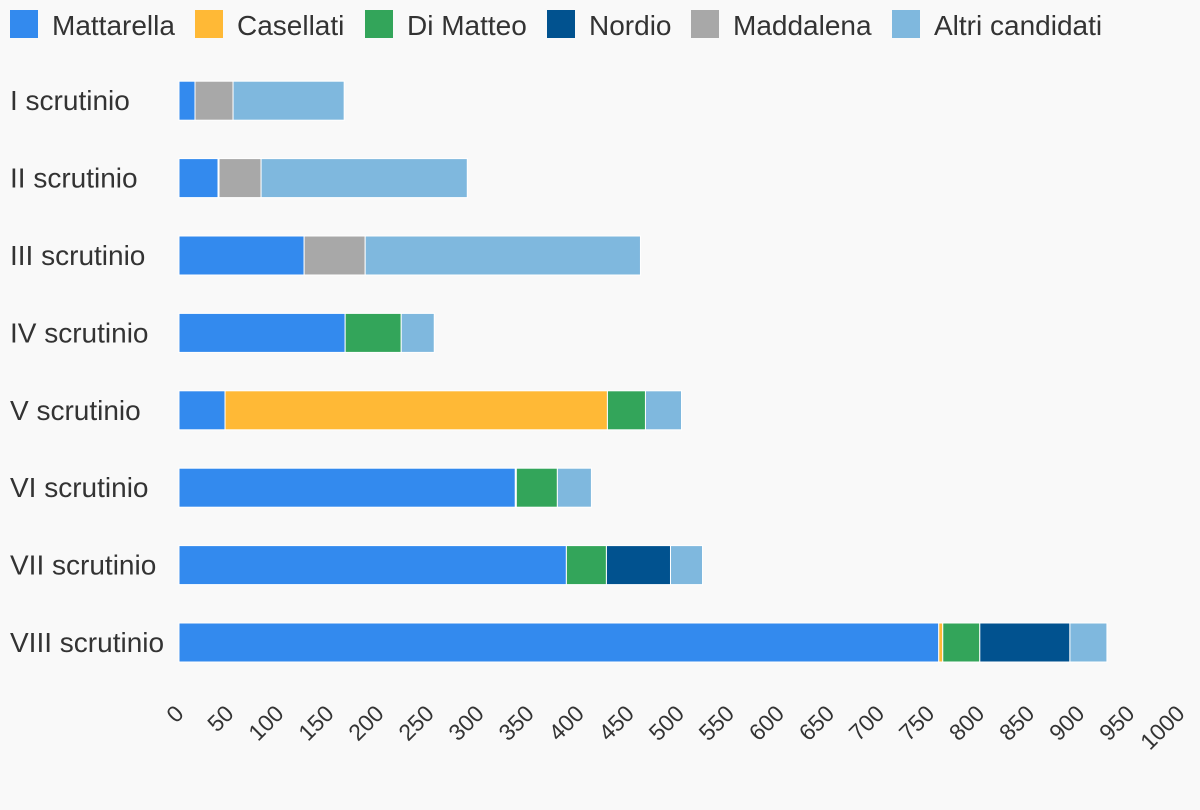  Describe the element at coordinates (867, 723) in the screenshot. I see `x-tick-label: 700` at that location.